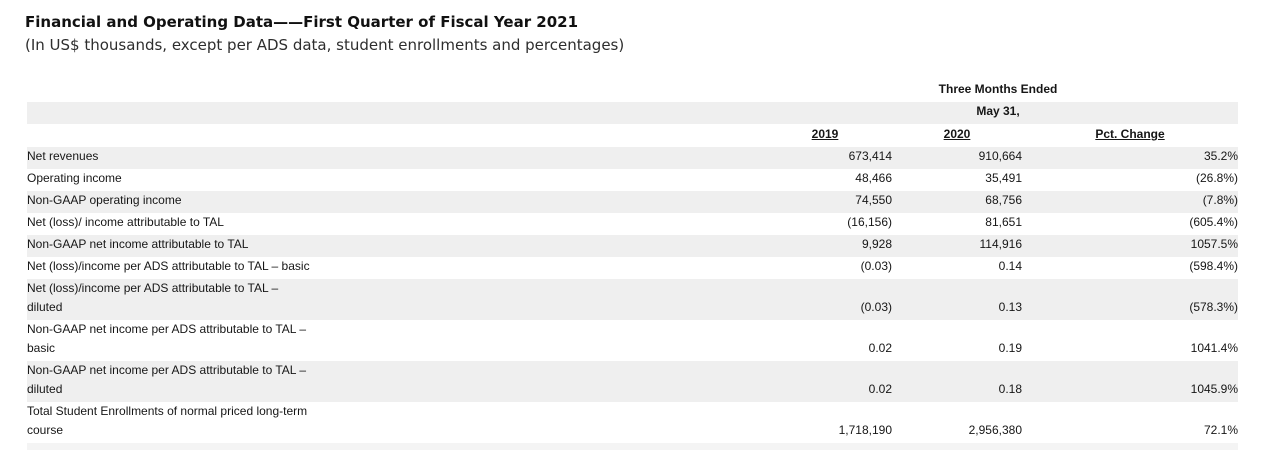 Image resolution: width=1268 pixels, height=454 pixels. Describe the element at coordinates (873, 178) in the screenshot. I see `value-2019: 48,466` at that location.